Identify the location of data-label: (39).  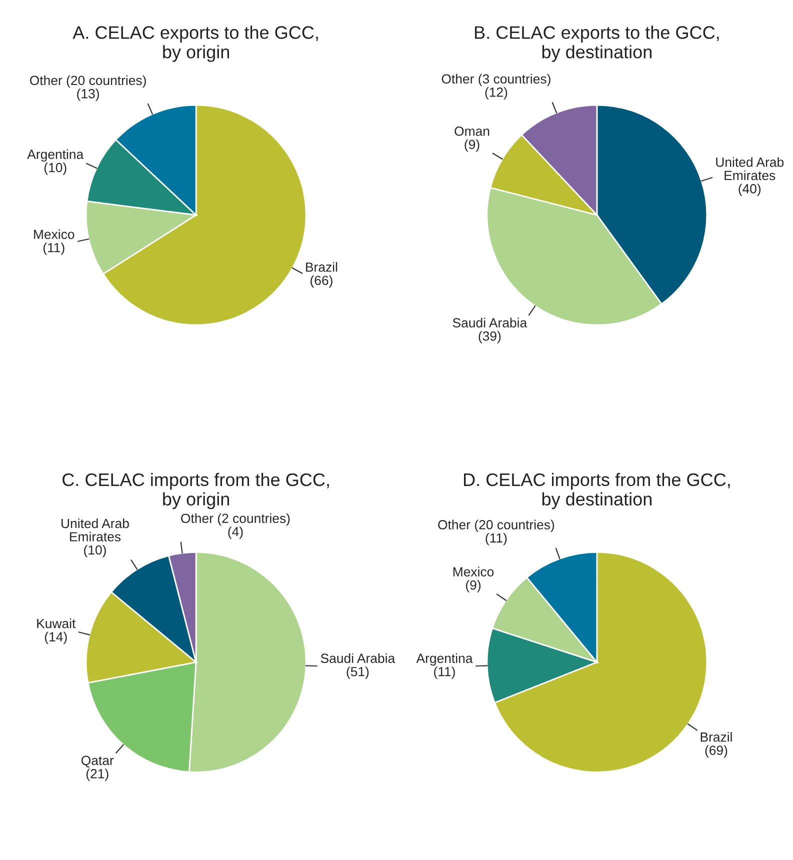
(489, 337).